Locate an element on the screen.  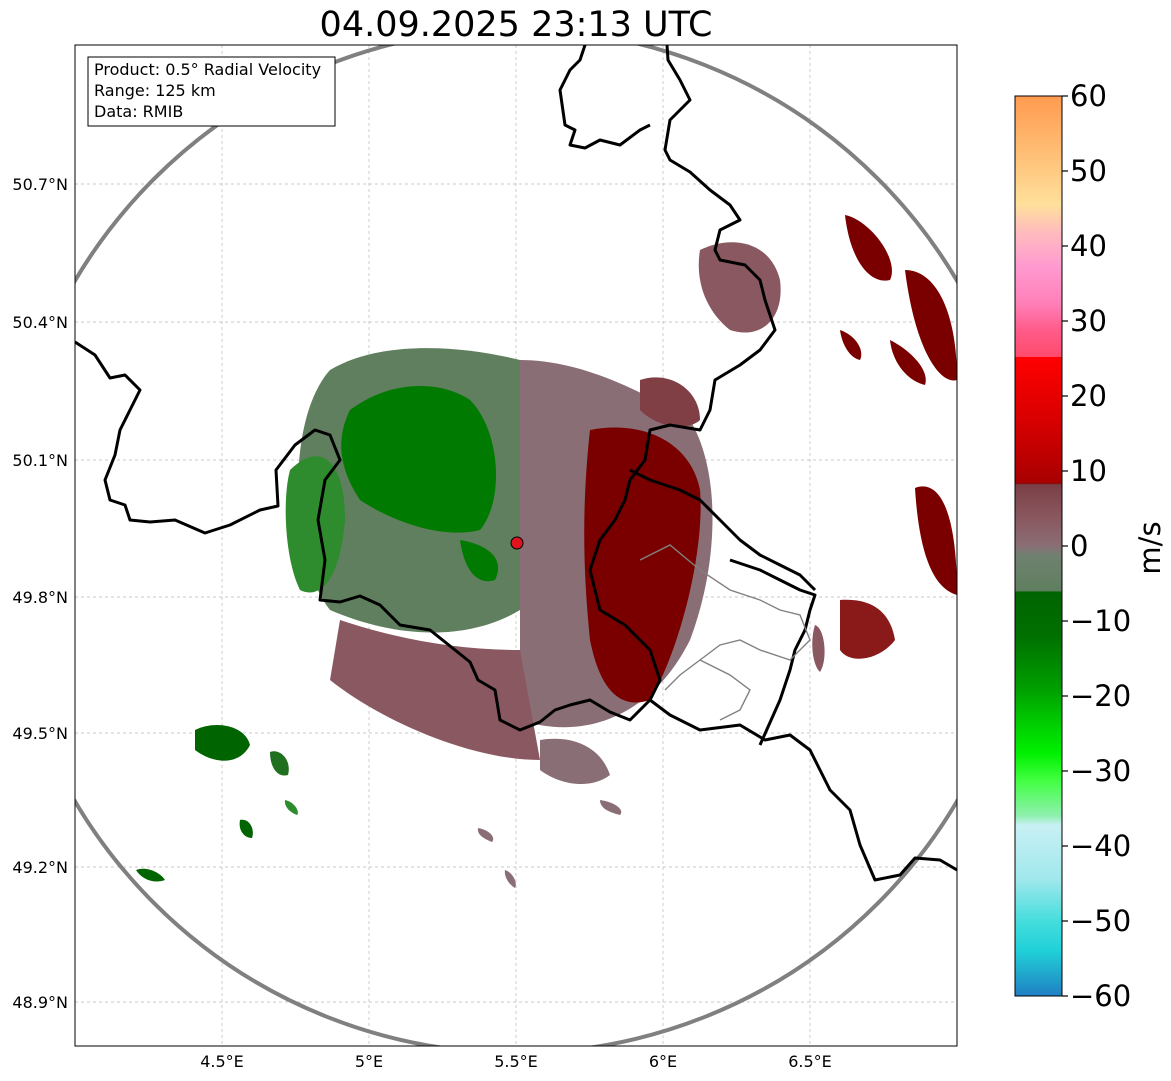
echo-green-west is located at coordinates (315, 524).